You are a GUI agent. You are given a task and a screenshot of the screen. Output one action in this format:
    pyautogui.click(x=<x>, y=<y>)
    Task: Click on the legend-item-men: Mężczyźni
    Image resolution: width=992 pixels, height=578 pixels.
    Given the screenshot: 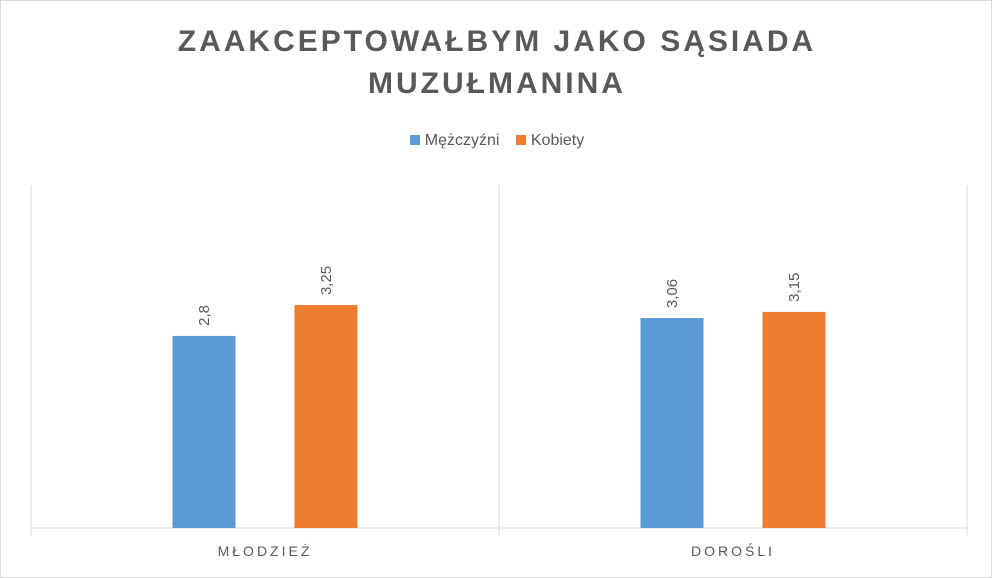 What is the action you would take?
    pyautogui.click(x=454, y=141)
    